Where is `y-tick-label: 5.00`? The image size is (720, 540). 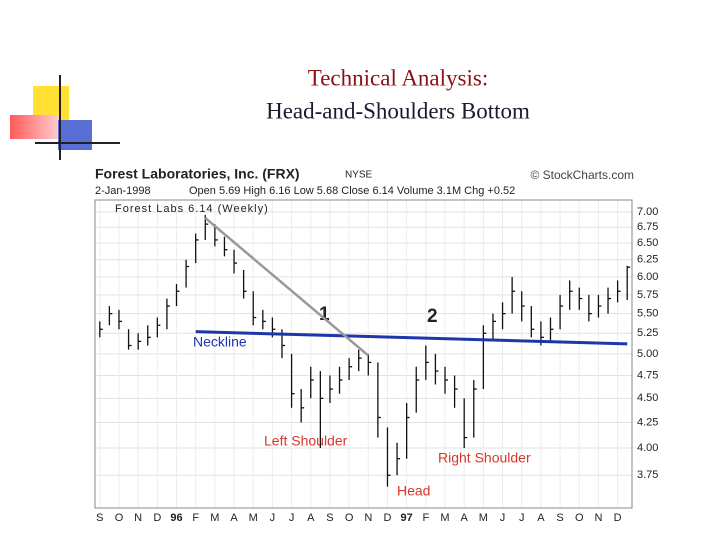 y-tick-label: 5.00 is located at coordinates (647, 354).